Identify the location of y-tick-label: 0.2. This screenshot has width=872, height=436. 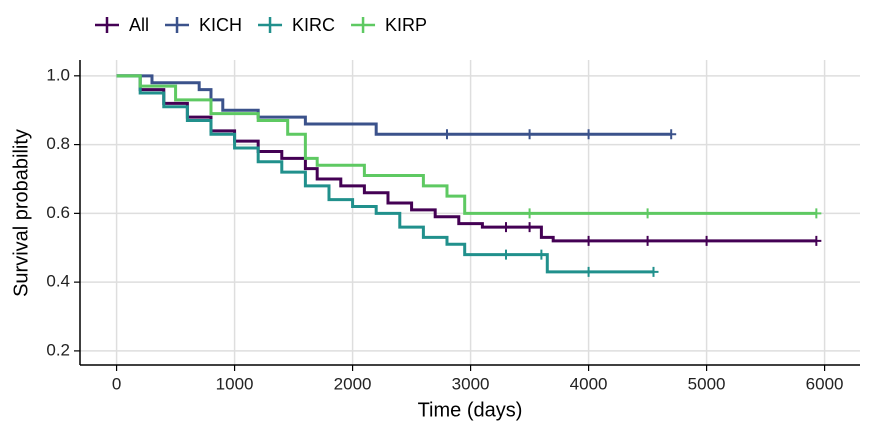
(58, 349).